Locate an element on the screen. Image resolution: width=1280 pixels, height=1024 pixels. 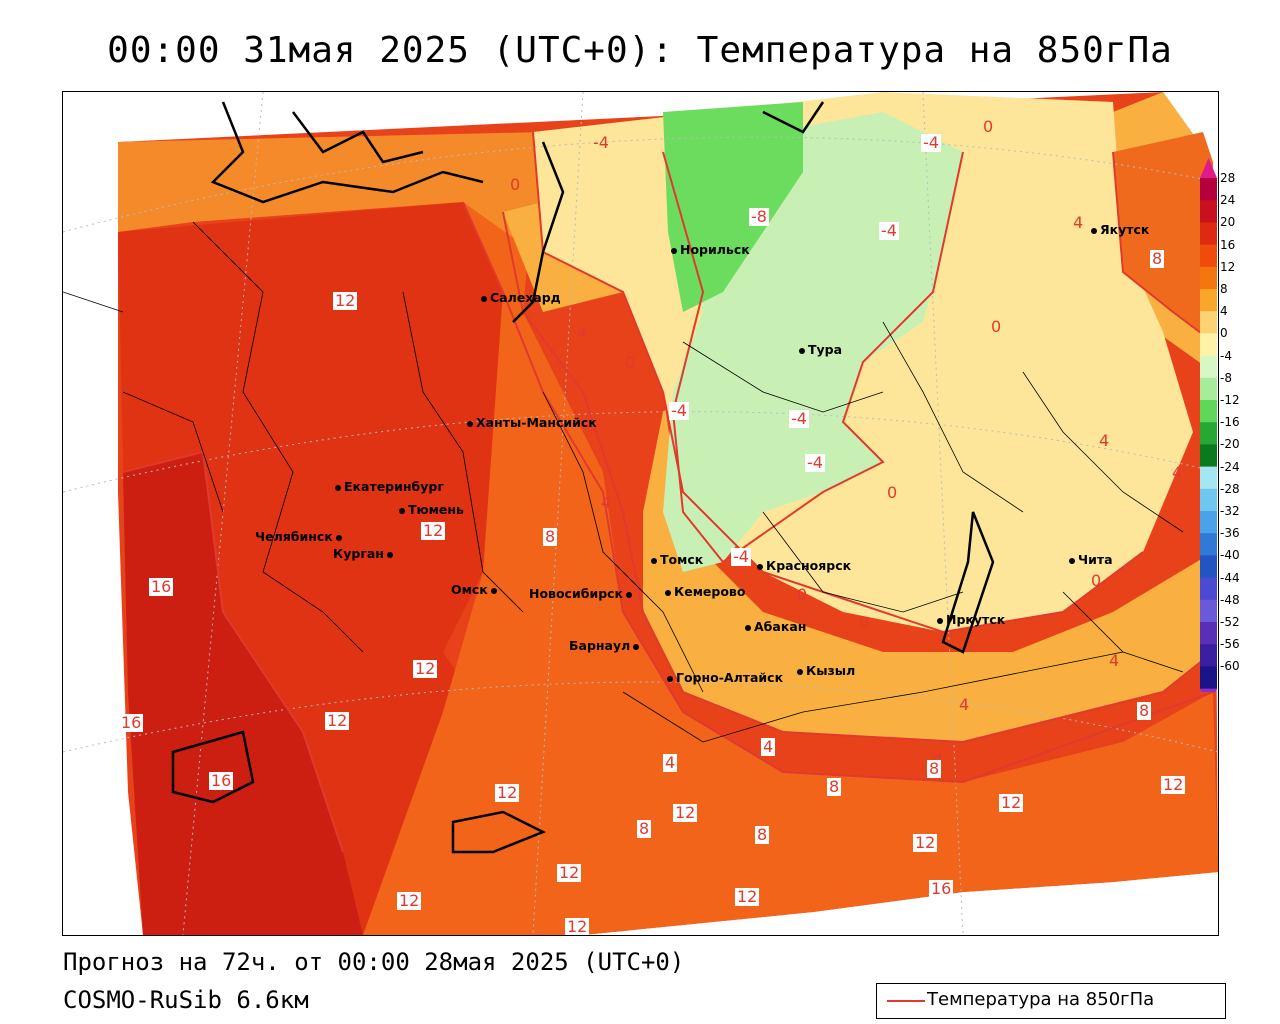
colorbar-tick-label: 0 is located at coordinates (1224, 333).